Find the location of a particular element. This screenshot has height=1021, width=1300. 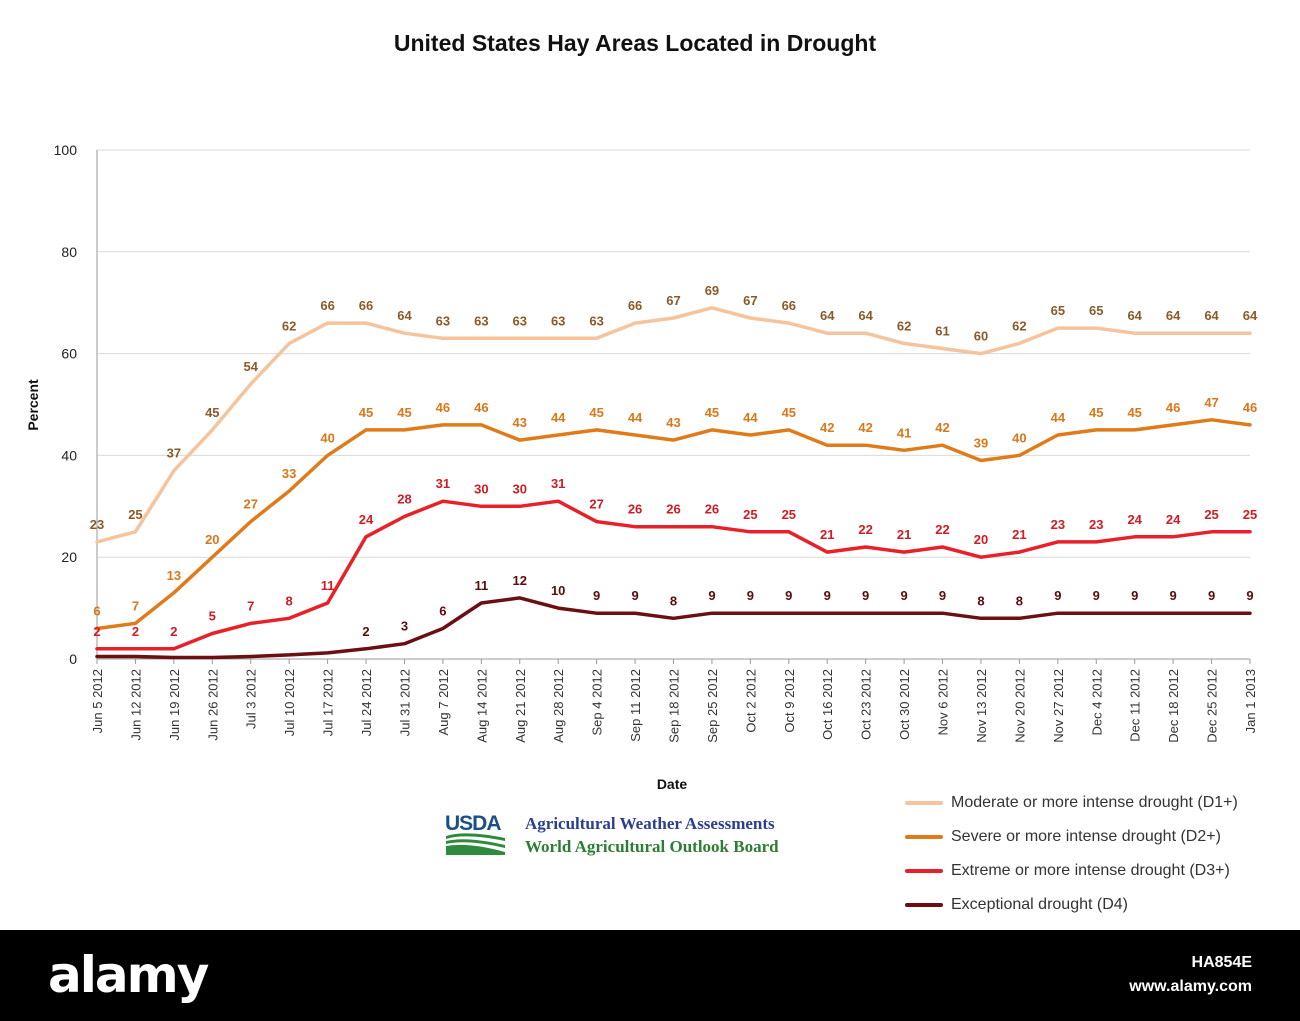

legend-label-d3: Extreme or more intense drought (D3+) is located at coordinates (1090, 870).